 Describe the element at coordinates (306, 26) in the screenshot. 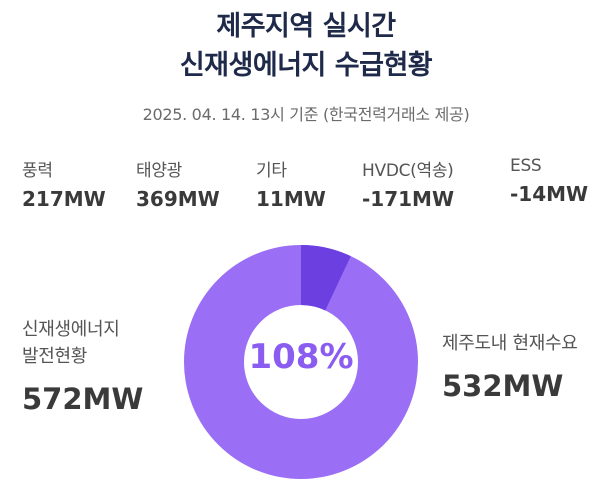

I see `title-line-1: 제주지역 실시간` at that location.